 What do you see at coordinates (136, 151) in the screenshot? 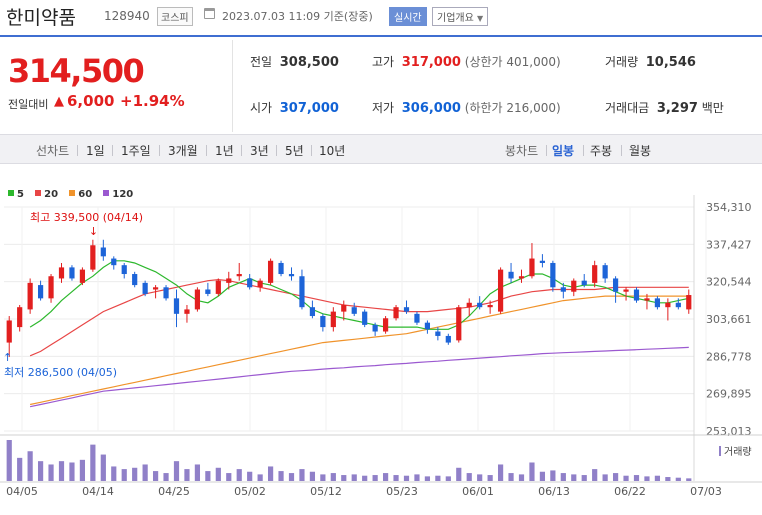
I see `tab-1week: 1주일` at bounding box center [136, 151].